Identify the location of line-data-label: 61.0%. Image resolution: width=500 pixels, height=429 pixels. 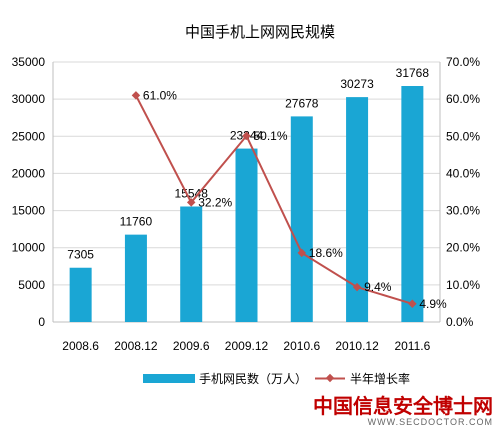
(160, 95).